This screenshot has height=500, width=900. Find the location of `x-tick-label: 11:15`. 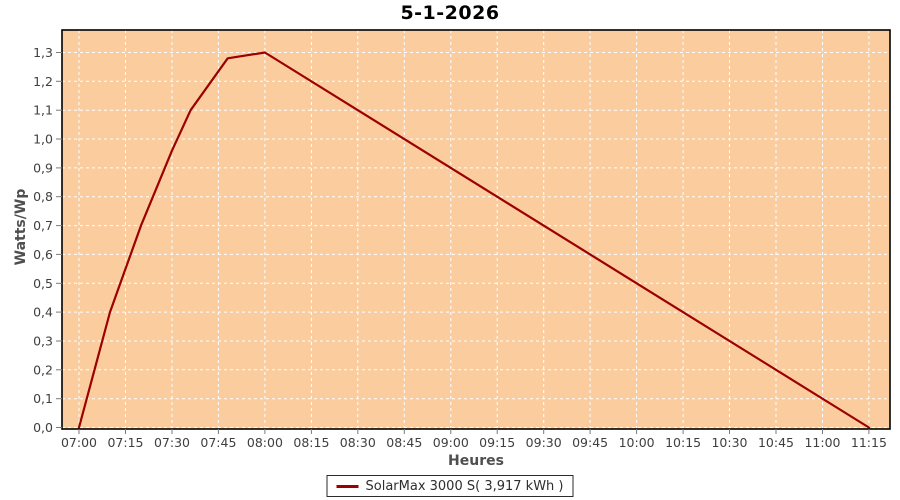

x-tick-label: 11:15 is located at coordinates (869, 442).